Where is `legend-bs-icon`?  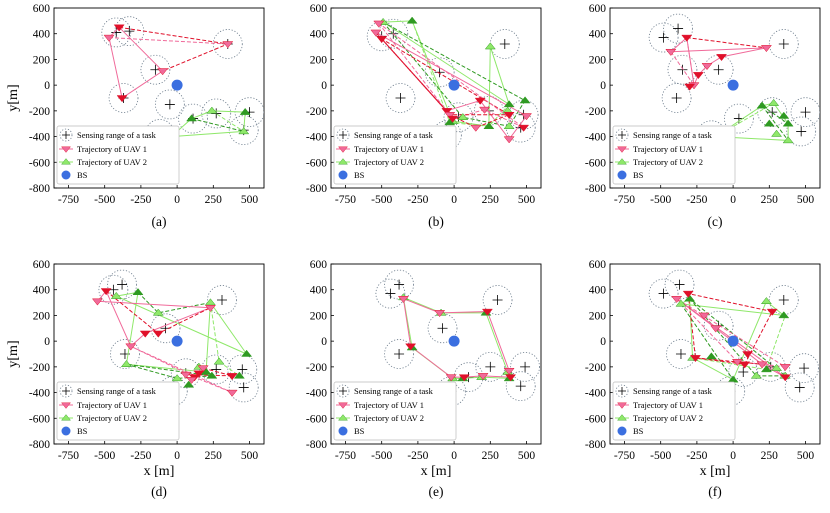 legend-bs-icon is located at coordinates (343, 431).